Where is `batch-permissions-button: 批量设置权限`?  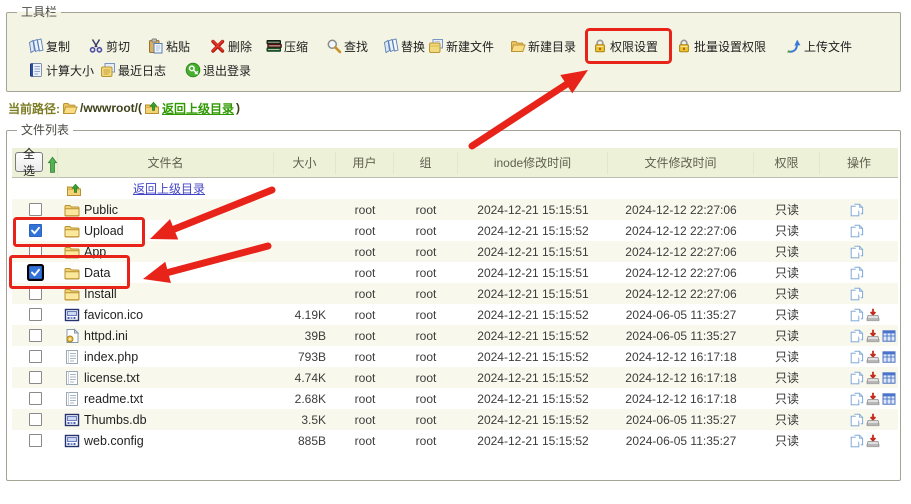 batch-permissions-button: 批量设置权限 is located at coordinates (721, 46).